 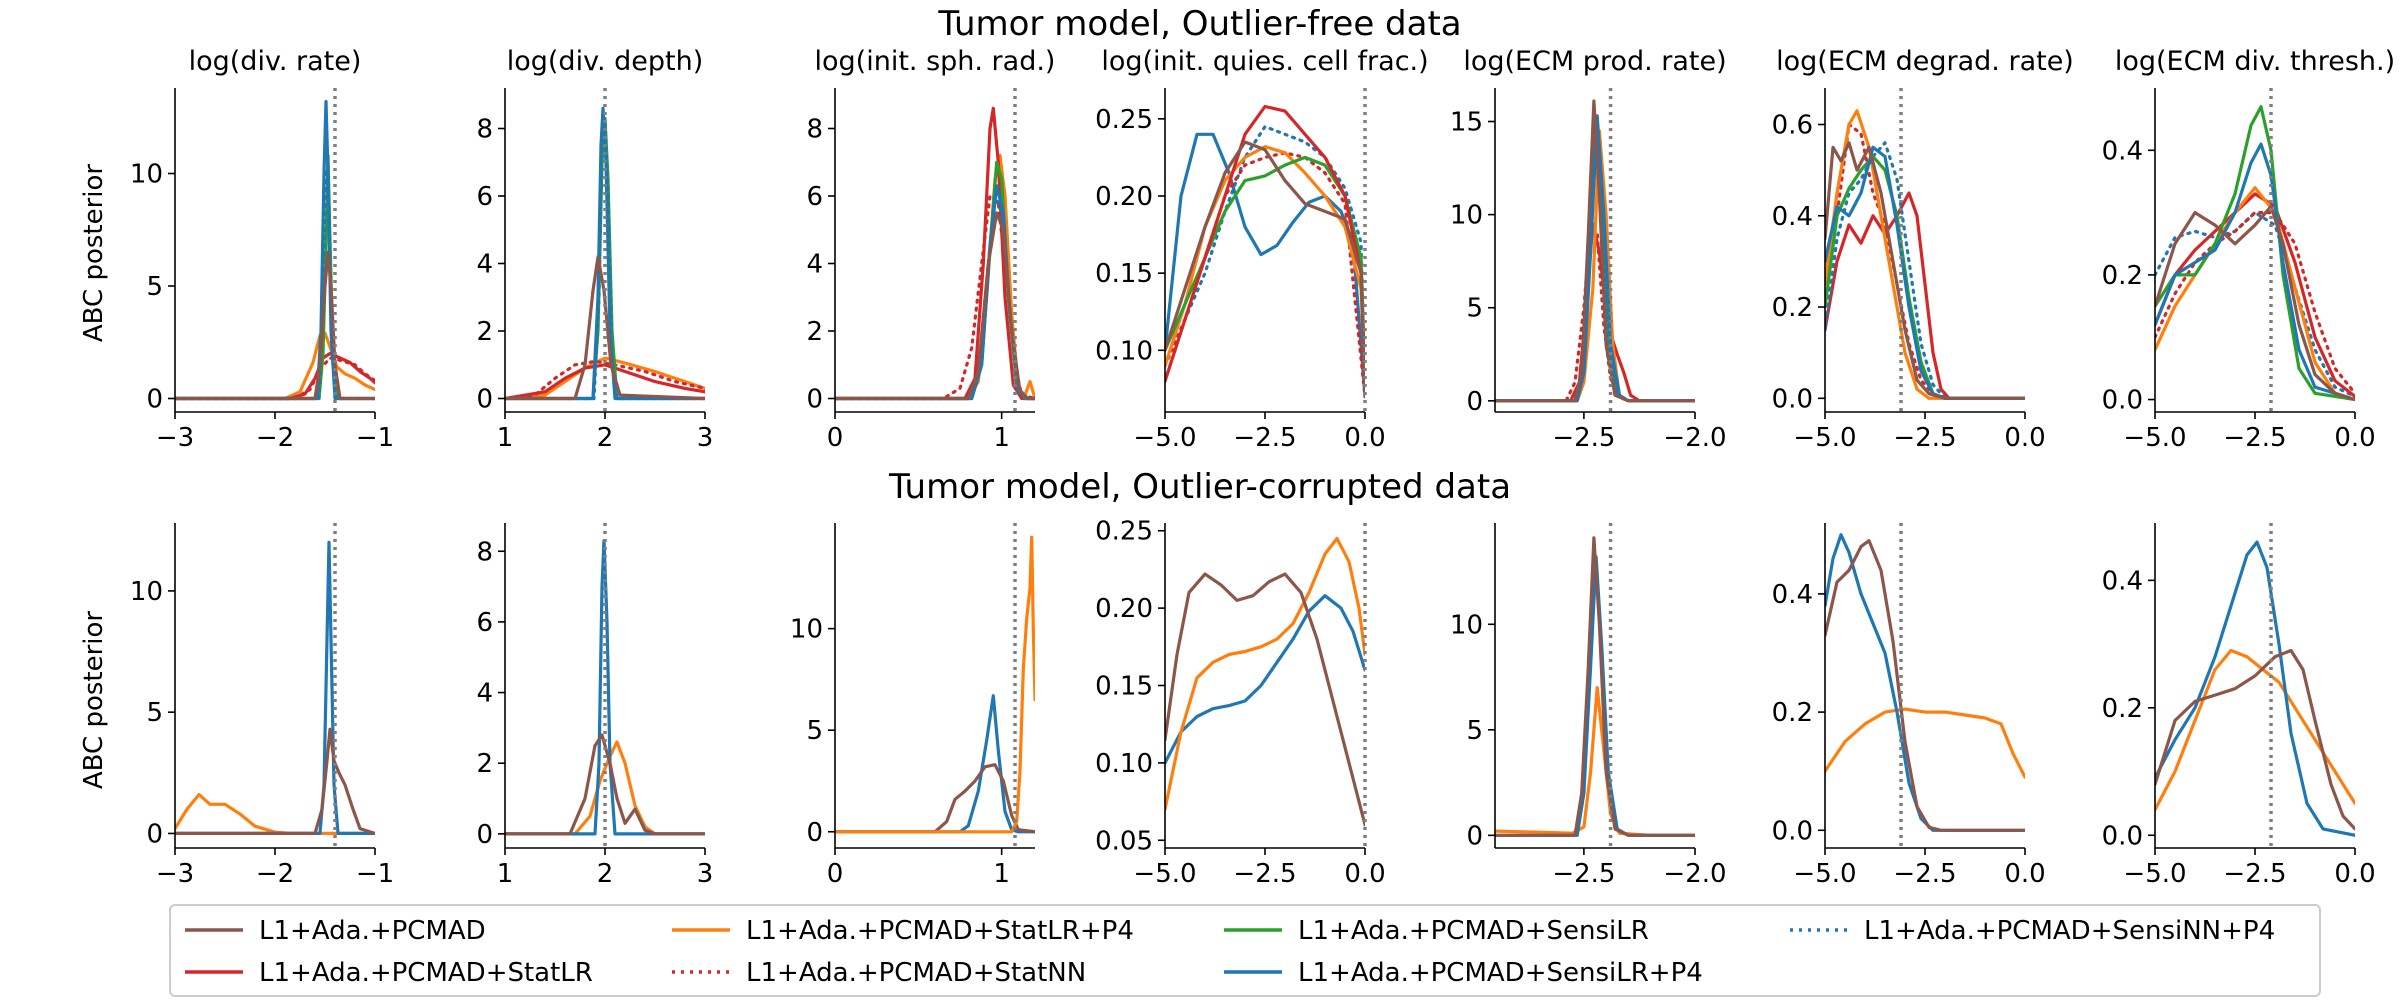 What do you see at coordinates (1466, 123) in the screenshot?
I see `y-tick-label: 15` at bounding box center [1466, 123].